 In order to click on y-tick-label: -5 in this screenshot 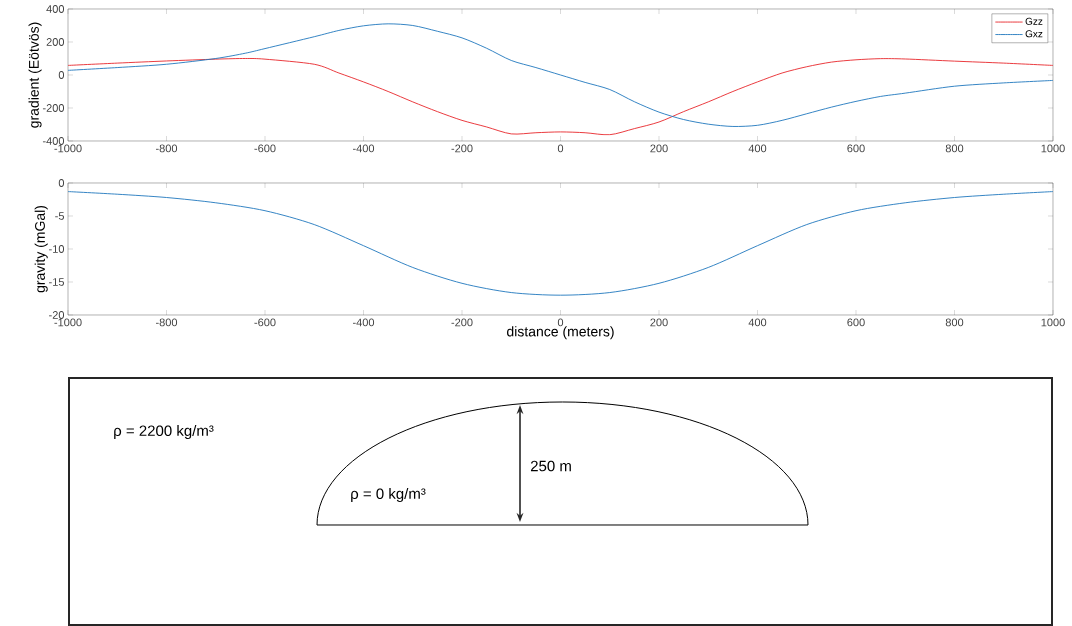, I will do `click(59, 216)`.